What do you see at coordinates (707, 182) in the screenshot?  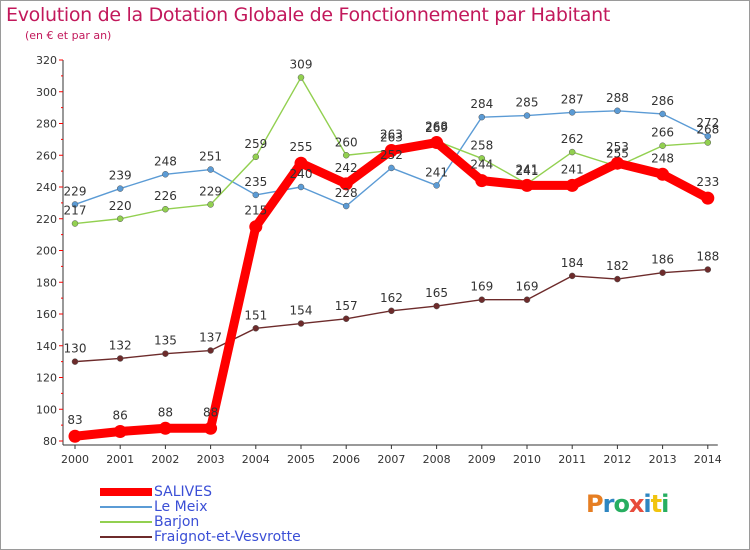 I see `data-label-salives: 233` at bounding box center [707, 182].